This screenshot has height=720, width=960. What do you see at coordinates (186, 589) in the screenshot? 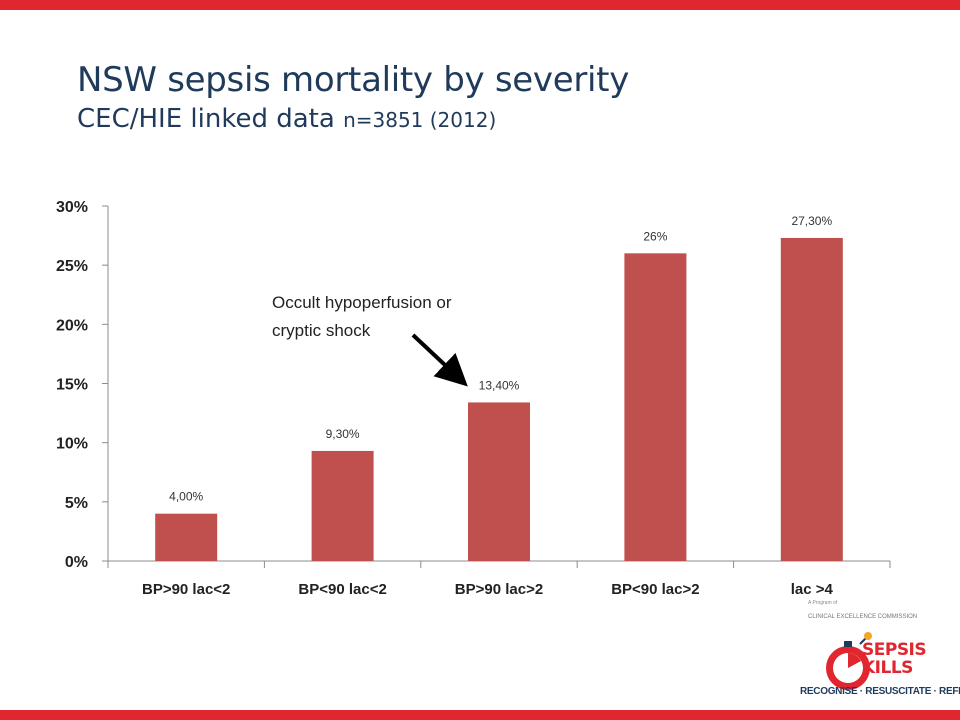
I see `x-tick-label: BP>90 lac<2` at bounding box center [186, 589].